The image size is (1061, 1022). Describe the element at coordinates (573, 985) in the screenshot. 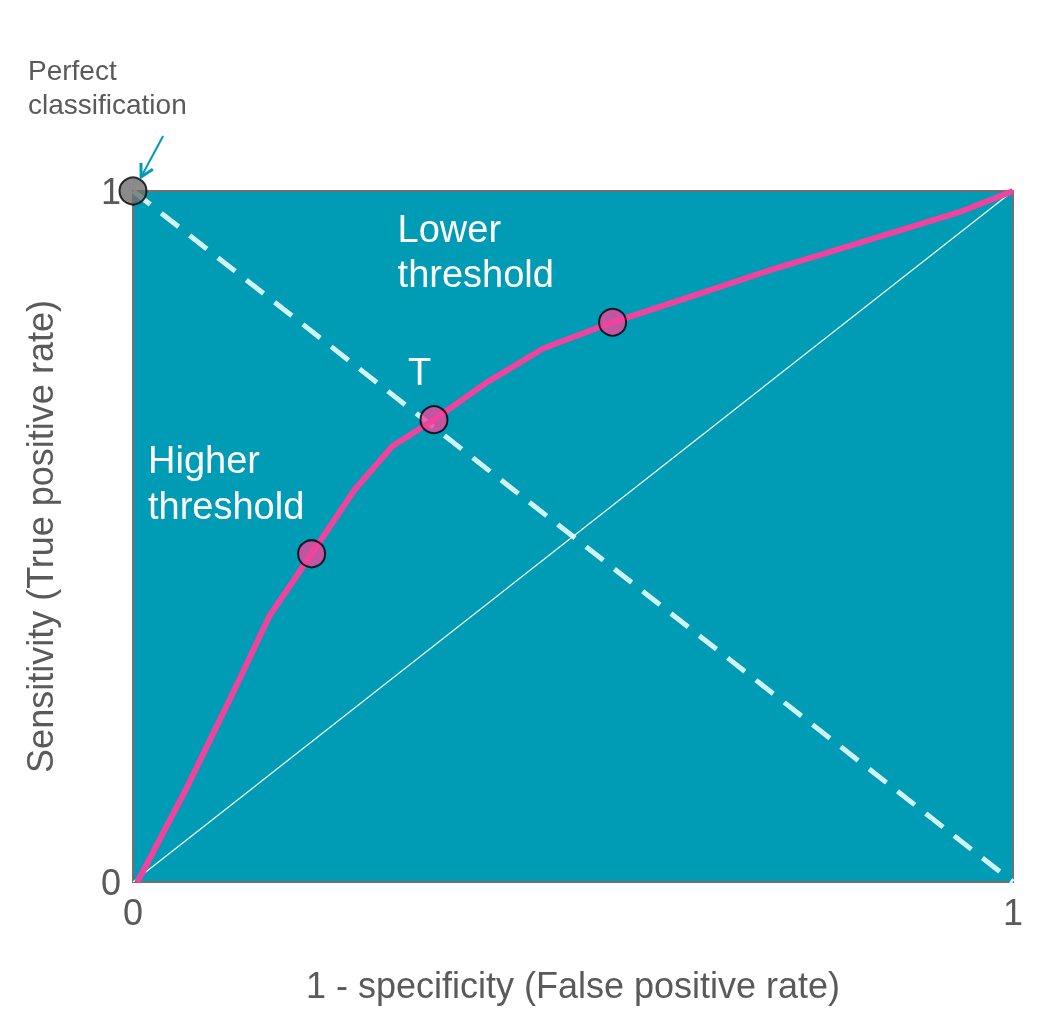

I see `x-axis-title: 1 - specificity (False positive rate)` at that location.